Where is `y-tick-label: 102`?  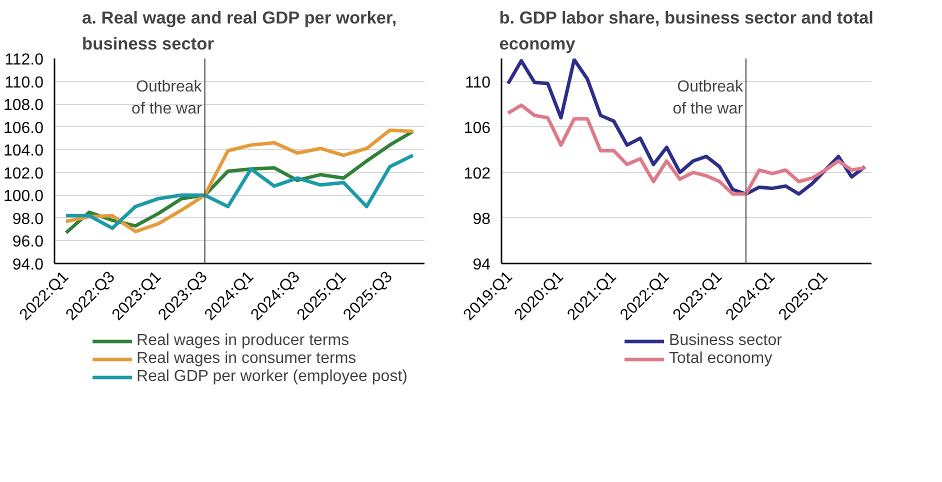 y-tick-label: 102 is located at coordinates (477, 173).